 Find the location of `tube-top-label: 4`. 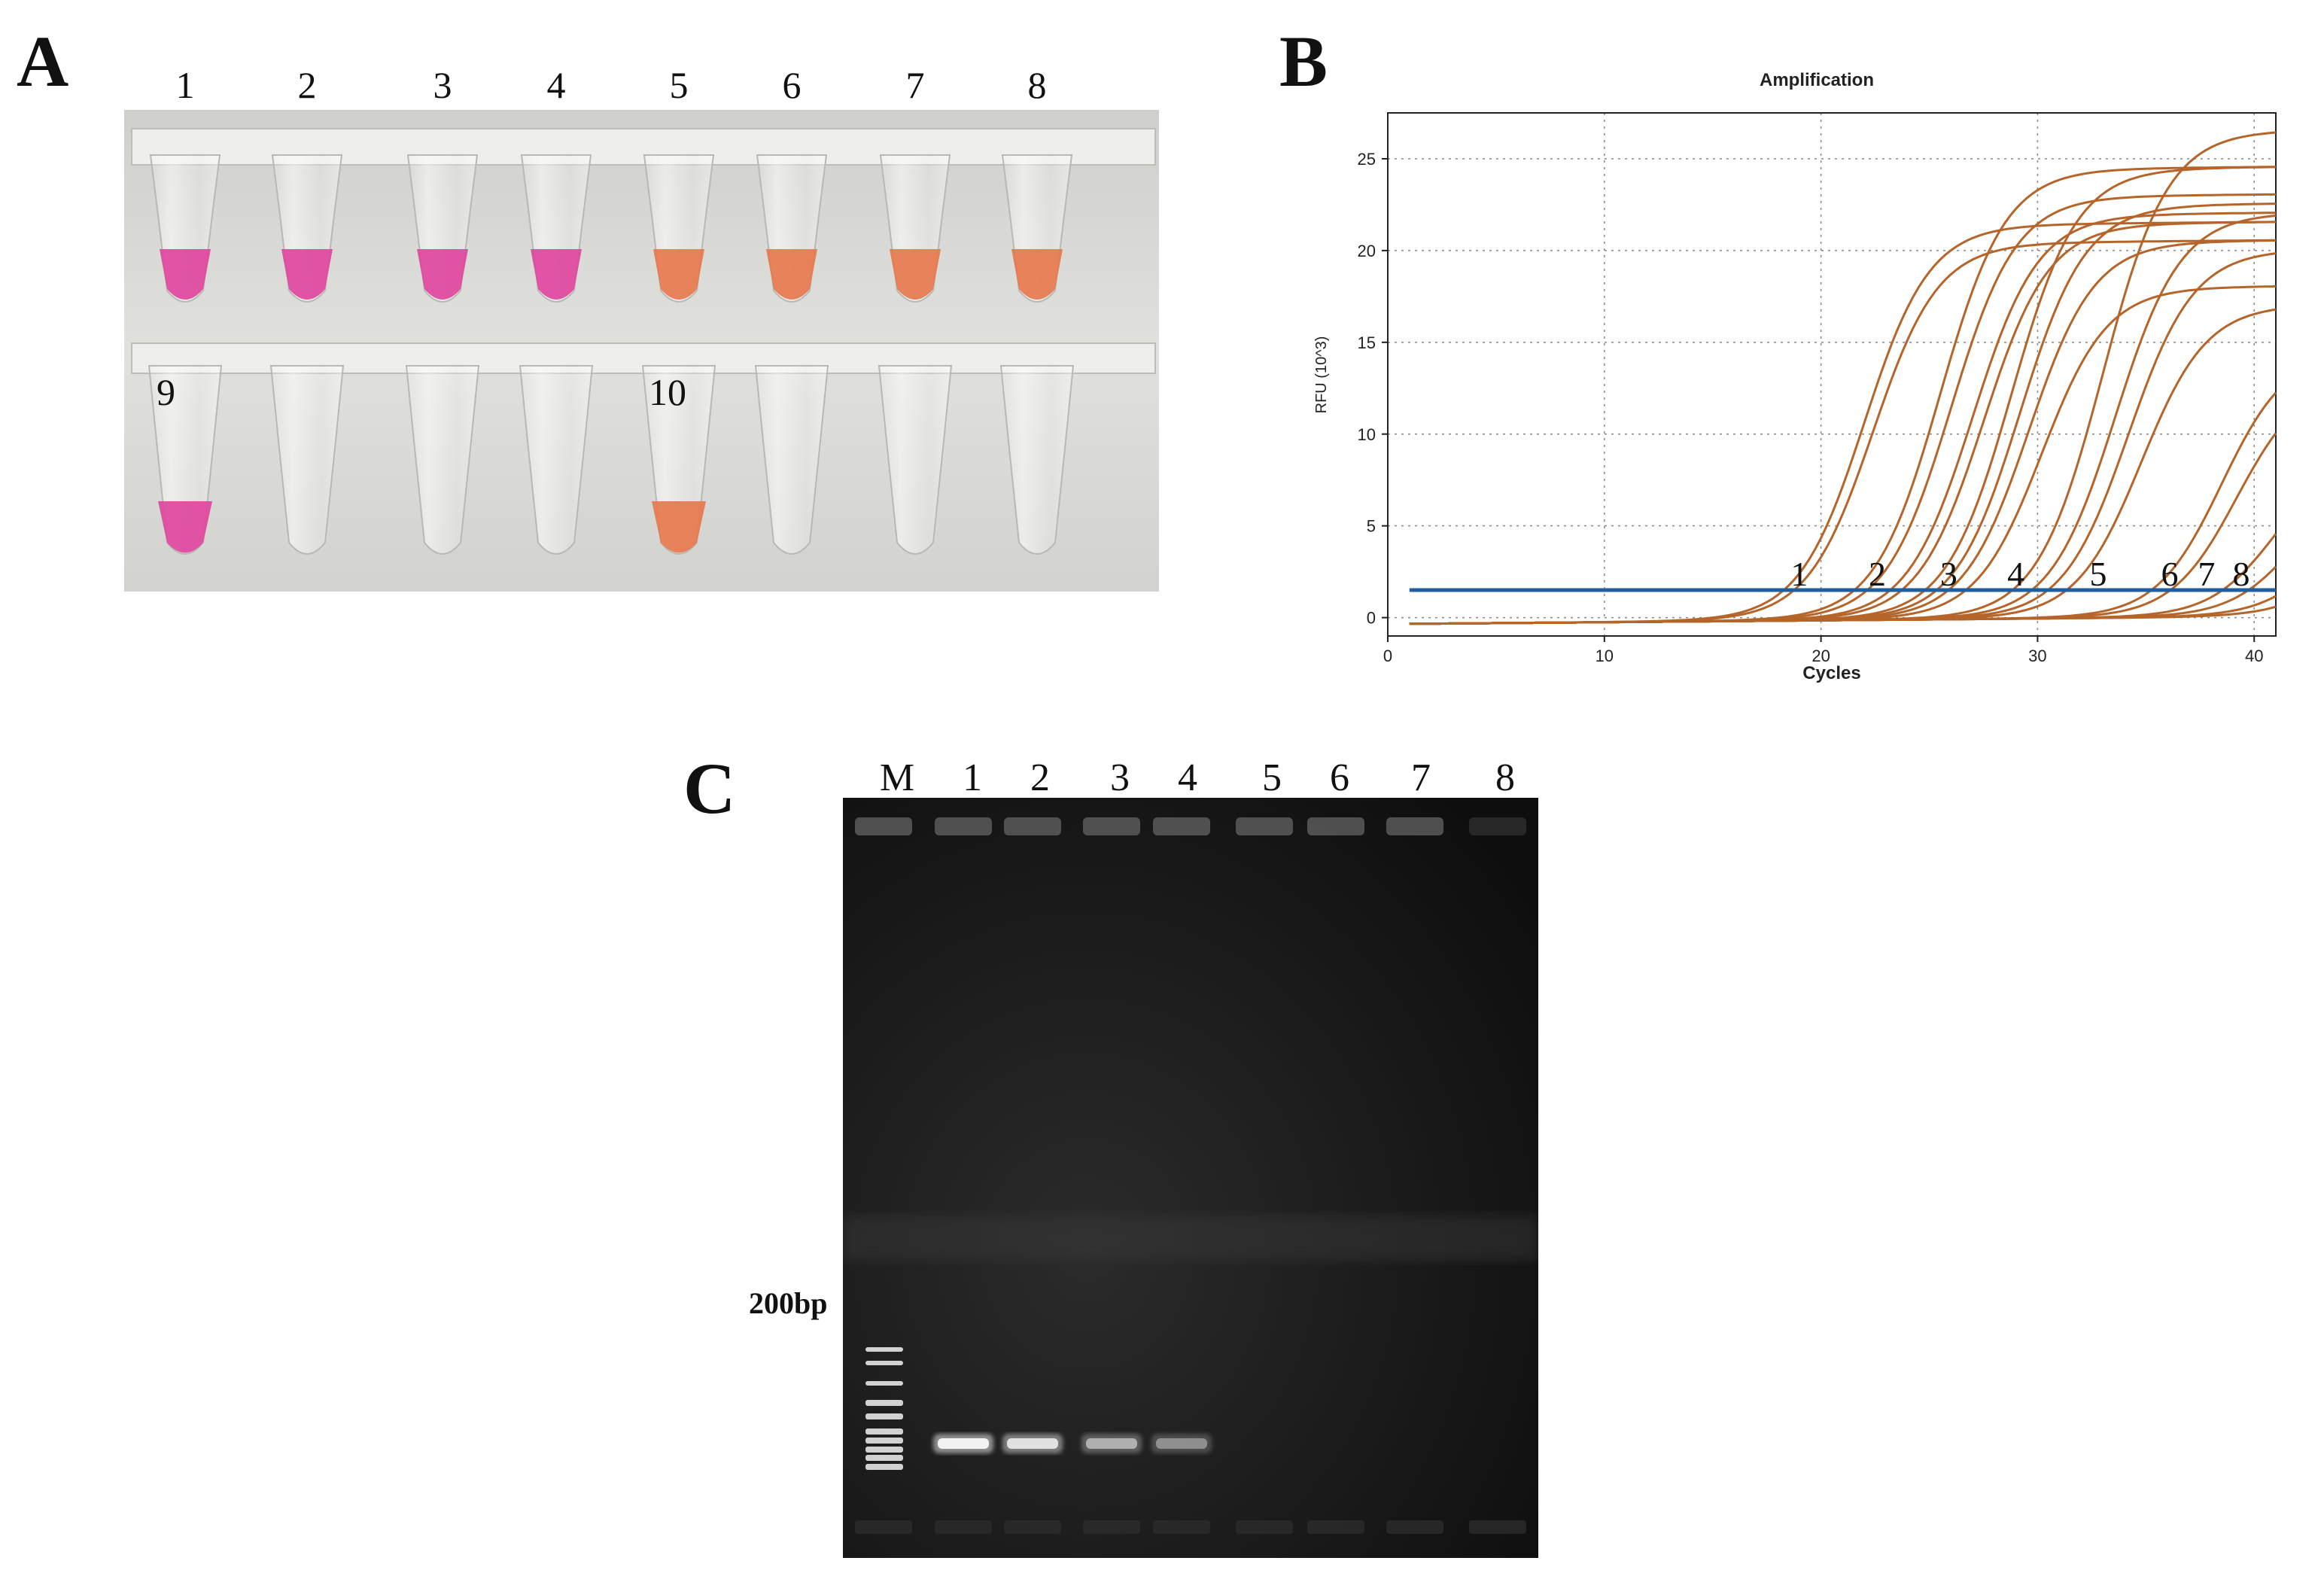

tube-top-label: 4 is located at coordinates (556, 85).